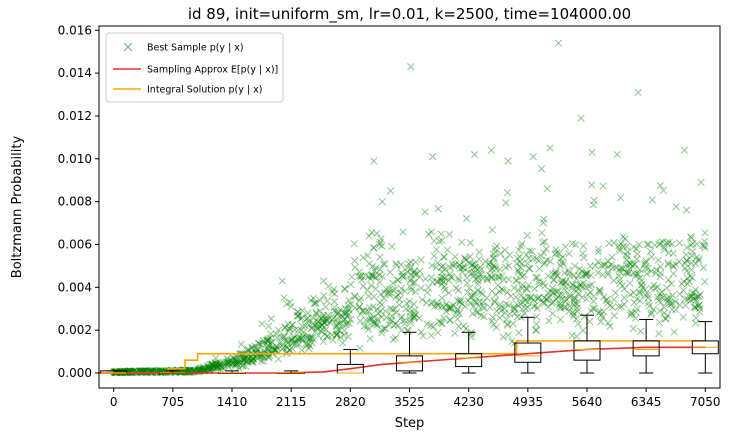 This screenshot has height=444, width=740. What do you see at coordinates (402, 357) in the screenshot?
I see `integral-solution-line` at bounding box center [402, 357].